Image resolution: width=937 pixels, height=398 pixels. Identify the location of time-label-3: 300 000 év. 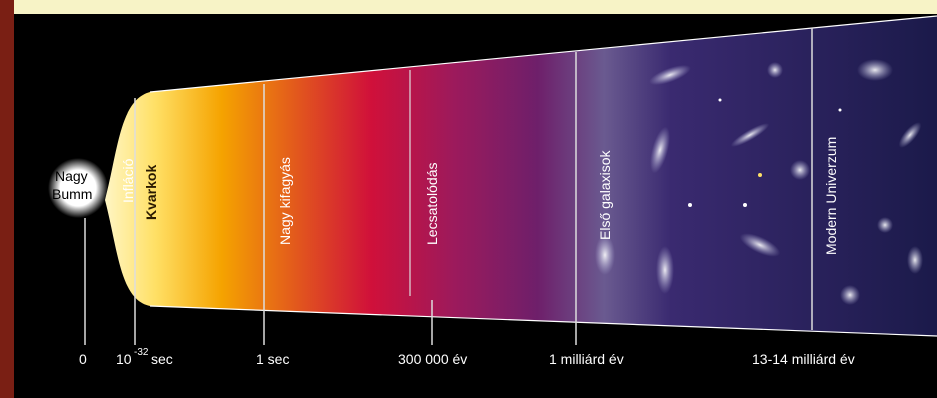
(432, 359).